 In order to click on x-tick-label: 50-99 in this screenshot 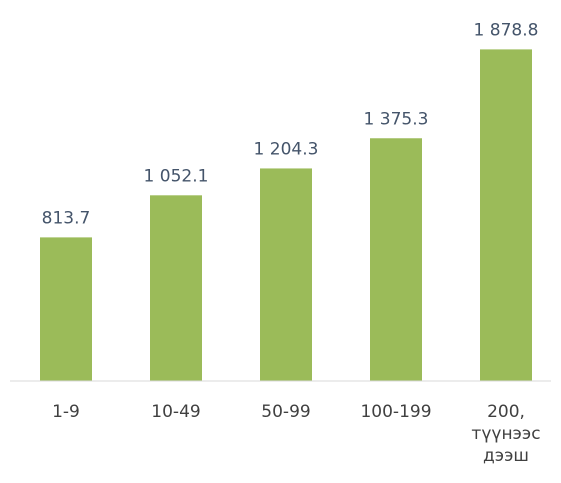, I will do `click(286, 412)`.